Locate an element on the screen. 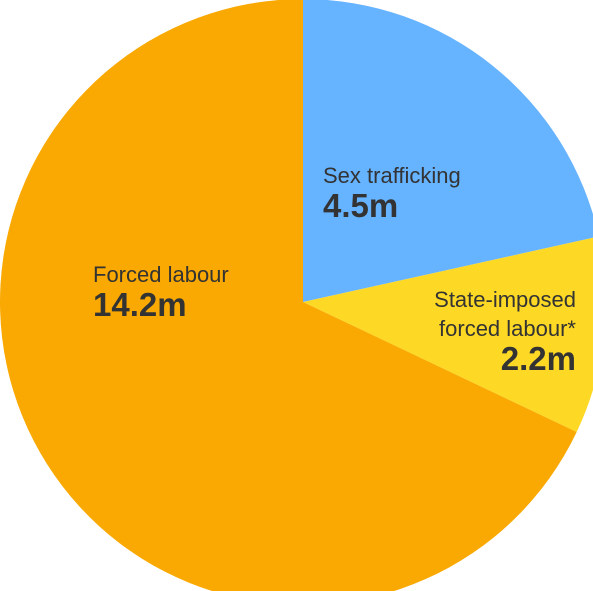  slice-value-label: 2.2m is located at coordinates (538, 358).